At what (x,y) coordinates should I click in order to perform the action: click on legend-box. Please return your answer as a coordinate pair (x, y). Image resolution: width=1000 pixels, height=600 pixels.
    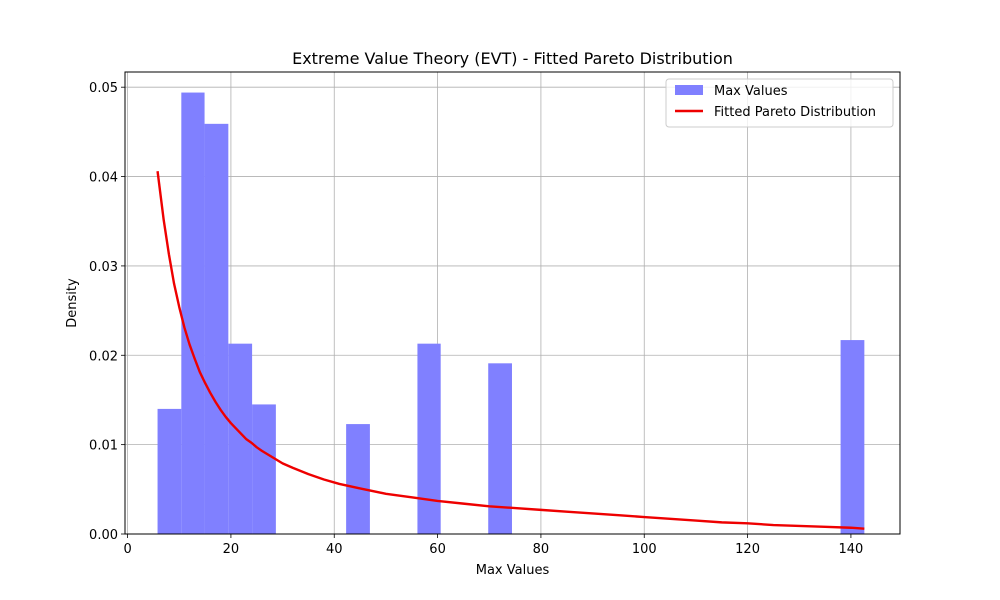
    Looking at the image, I should click on (779, 103).